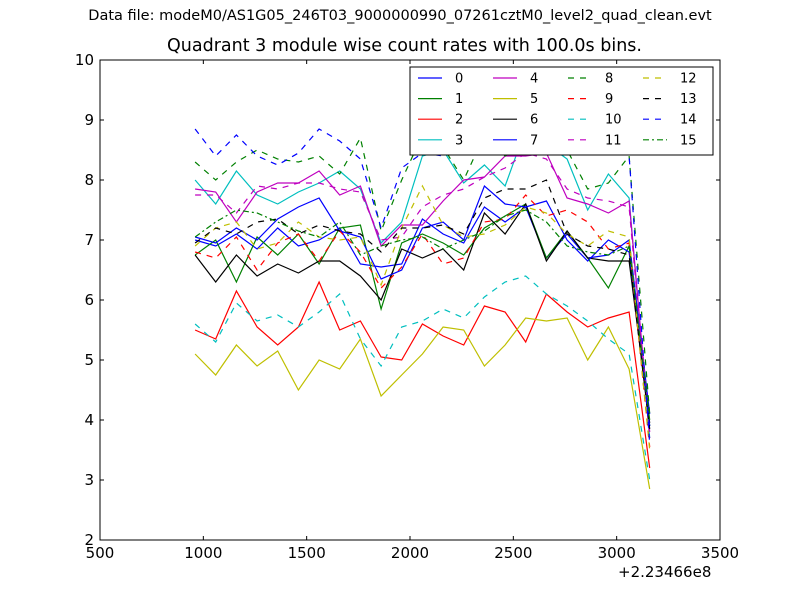 The width and height of the screenshot is (800, 600). What do you see at coordinates (513, 553) in the screenshot?
I see `x-tick-label: 2500` at bounding box center [513, 553].